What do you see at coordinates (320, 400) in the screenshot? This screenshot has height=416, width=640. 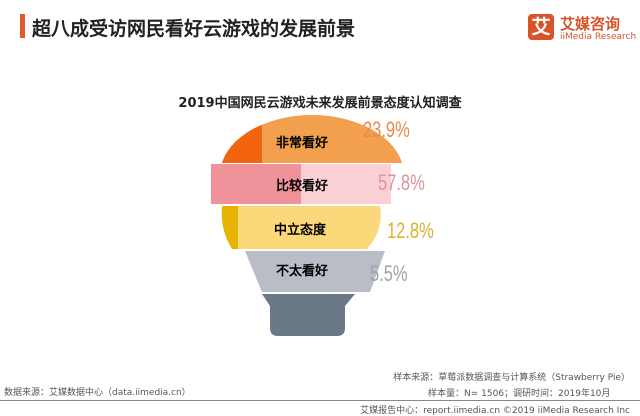 I see `divider` at bounding box center [320, 400].